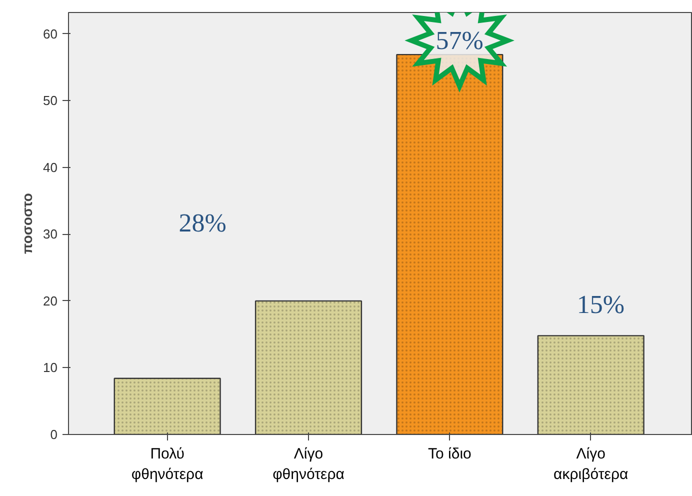  I want to click on x-tick-label: Το ίδιο, so click(450, 454).